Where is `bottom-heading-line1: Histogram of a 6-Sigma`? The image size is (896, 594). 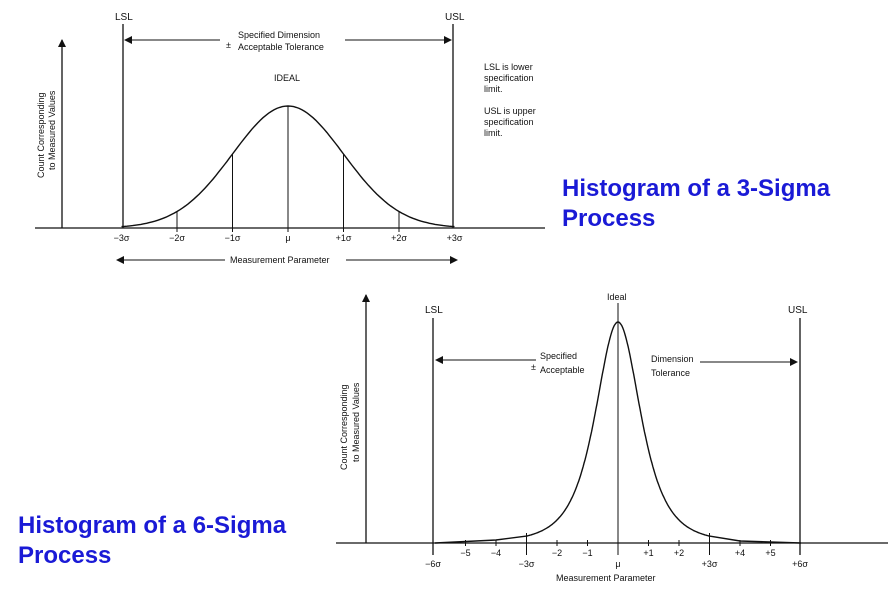 bottom-heading-line1: Histogram of a 6-Sigma is located at coordinates (152, 525).